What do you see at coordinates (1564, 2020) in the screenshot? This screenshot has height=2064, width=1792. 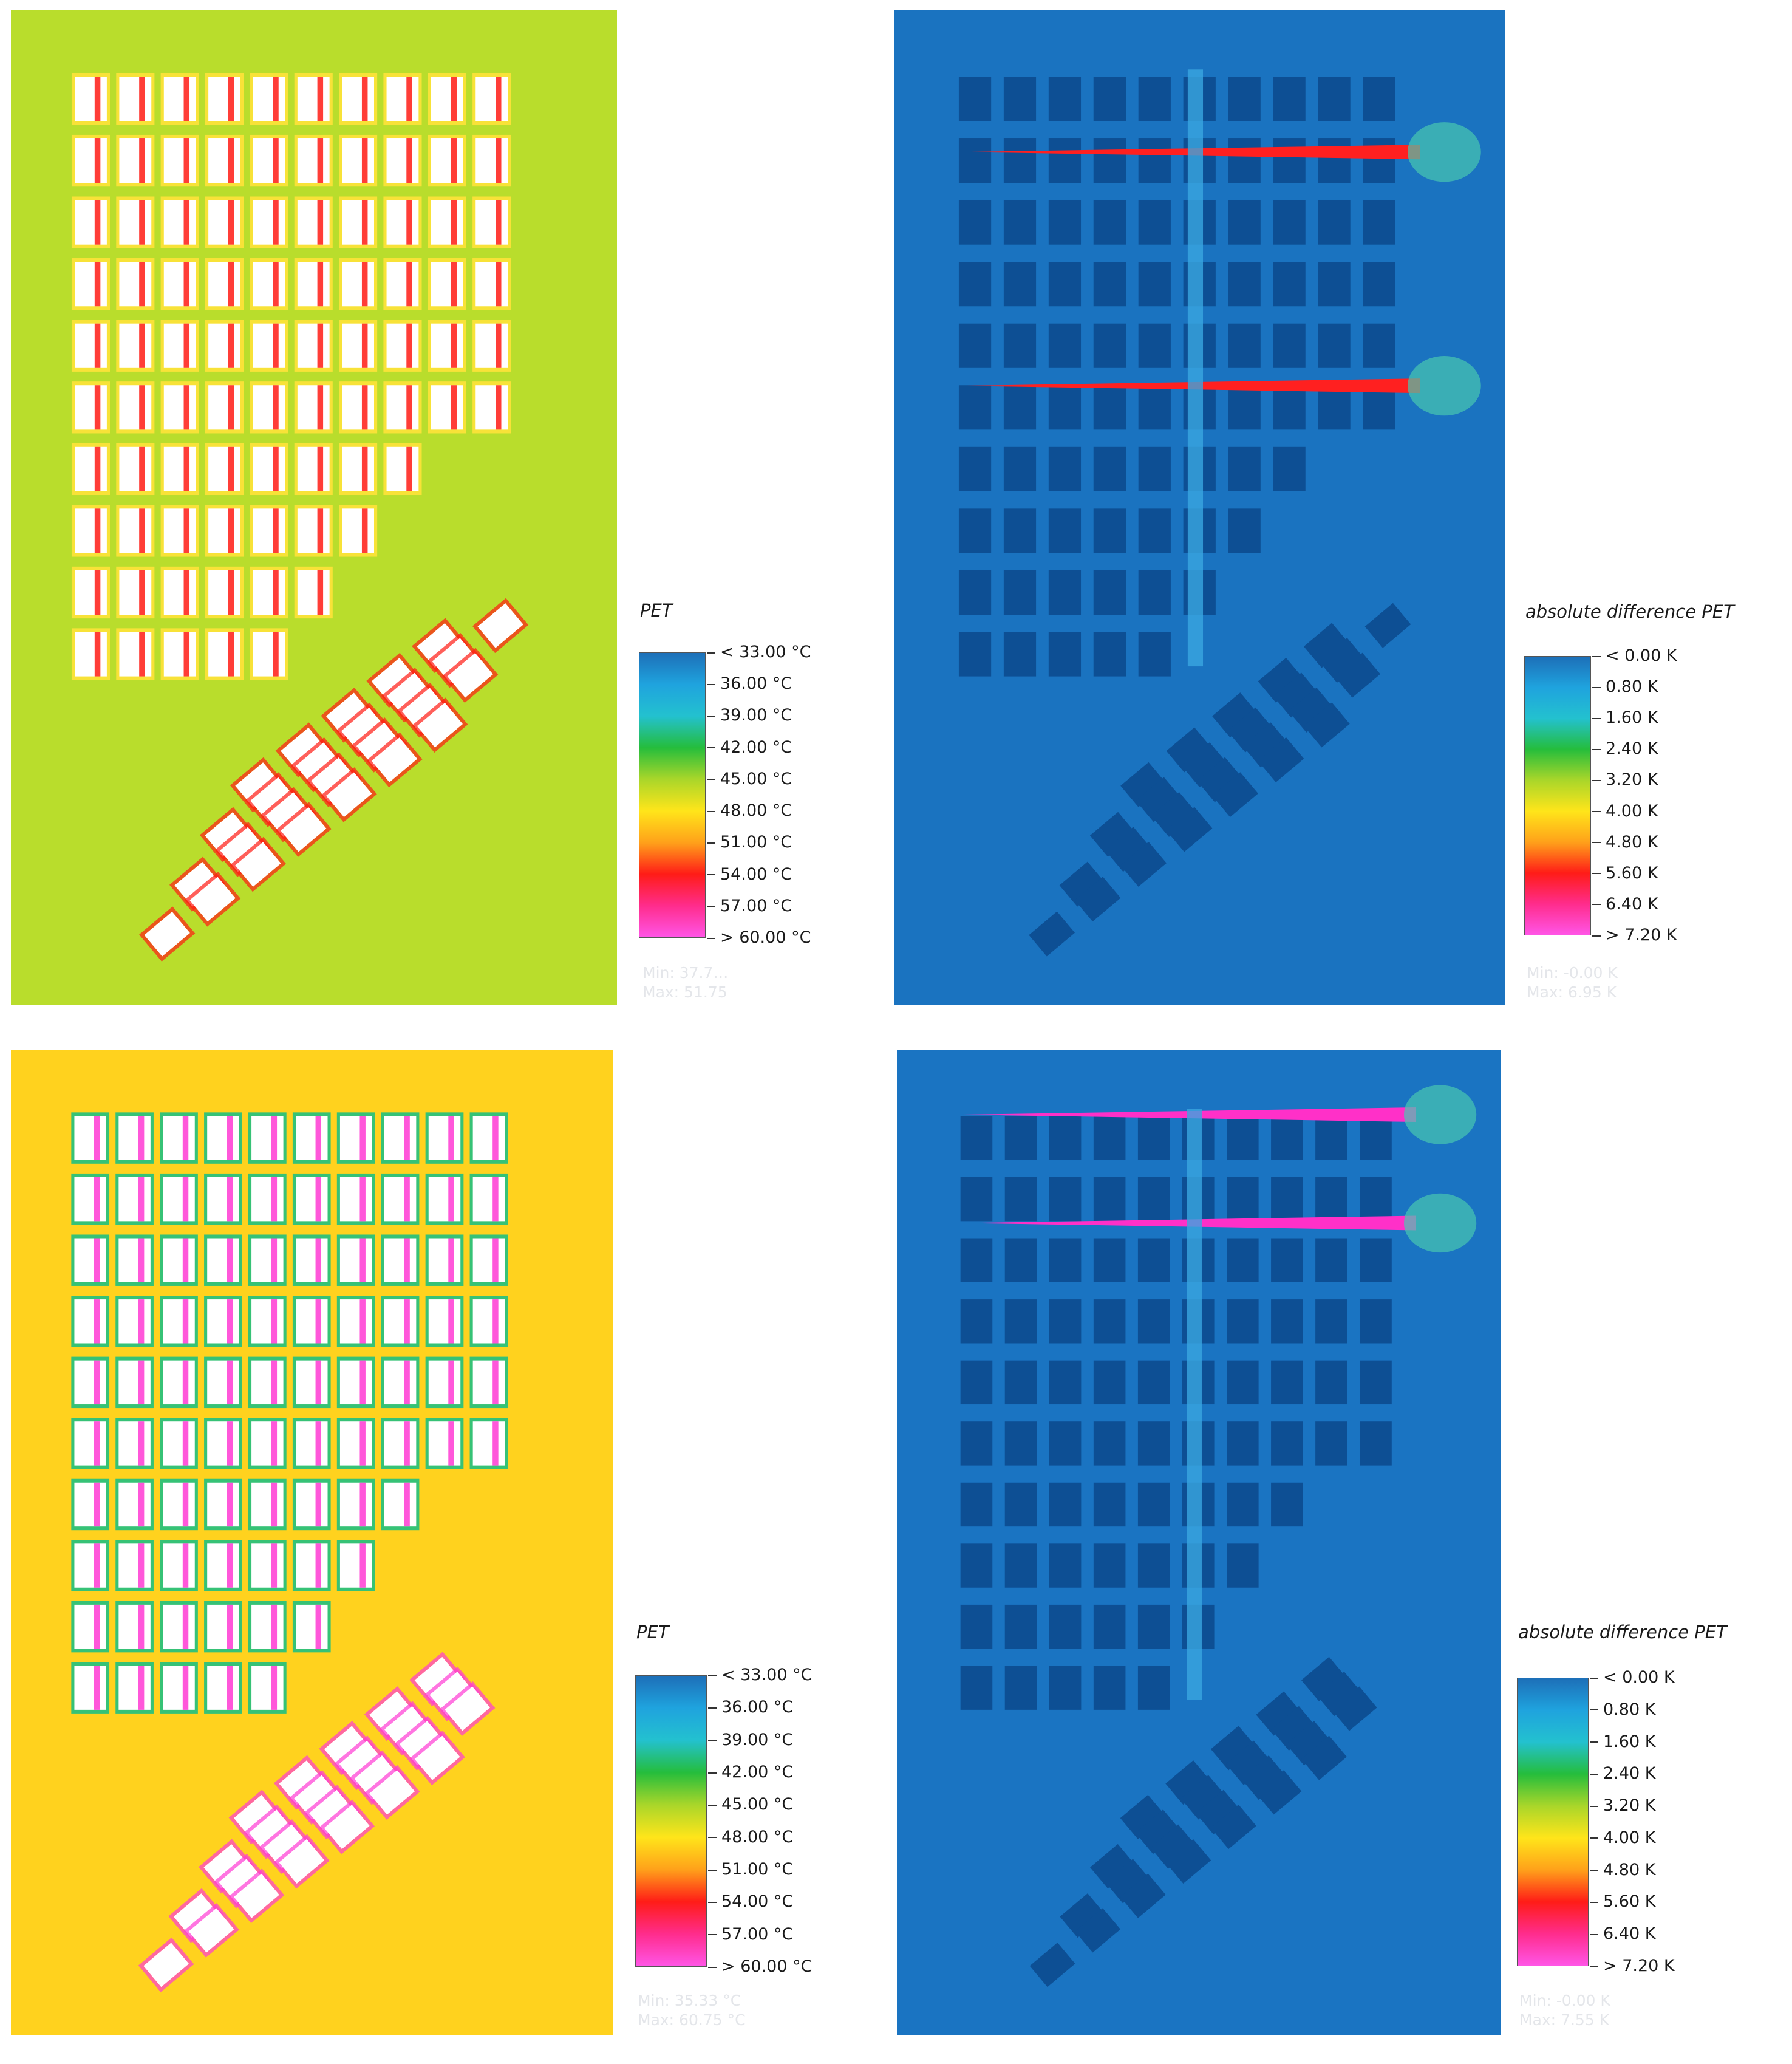 I see `stat-max-bottom-right: Max: 7.55 K` at bounding box center [1564, 2020].